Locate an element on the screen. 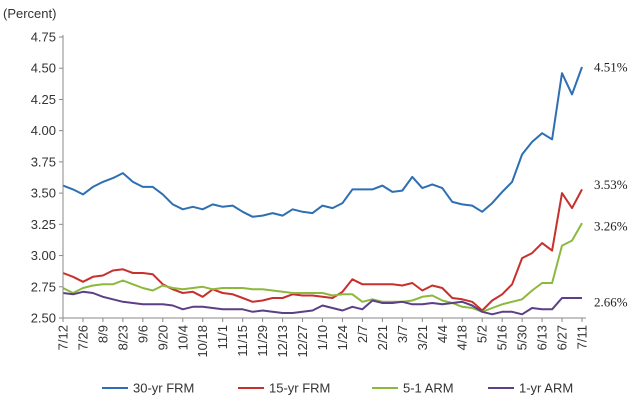 This screenshot has height=420, width=640. end-label: 4.51% is located at coordinates (611, 66).